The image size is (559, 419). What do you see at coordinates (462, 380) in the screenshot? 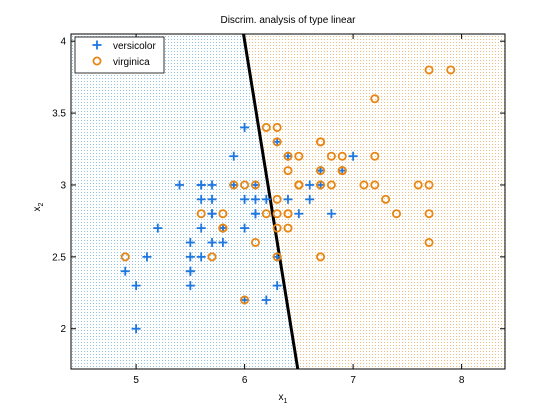
I see `x-tick-label-3: 8` at bounding box center [462, 380].